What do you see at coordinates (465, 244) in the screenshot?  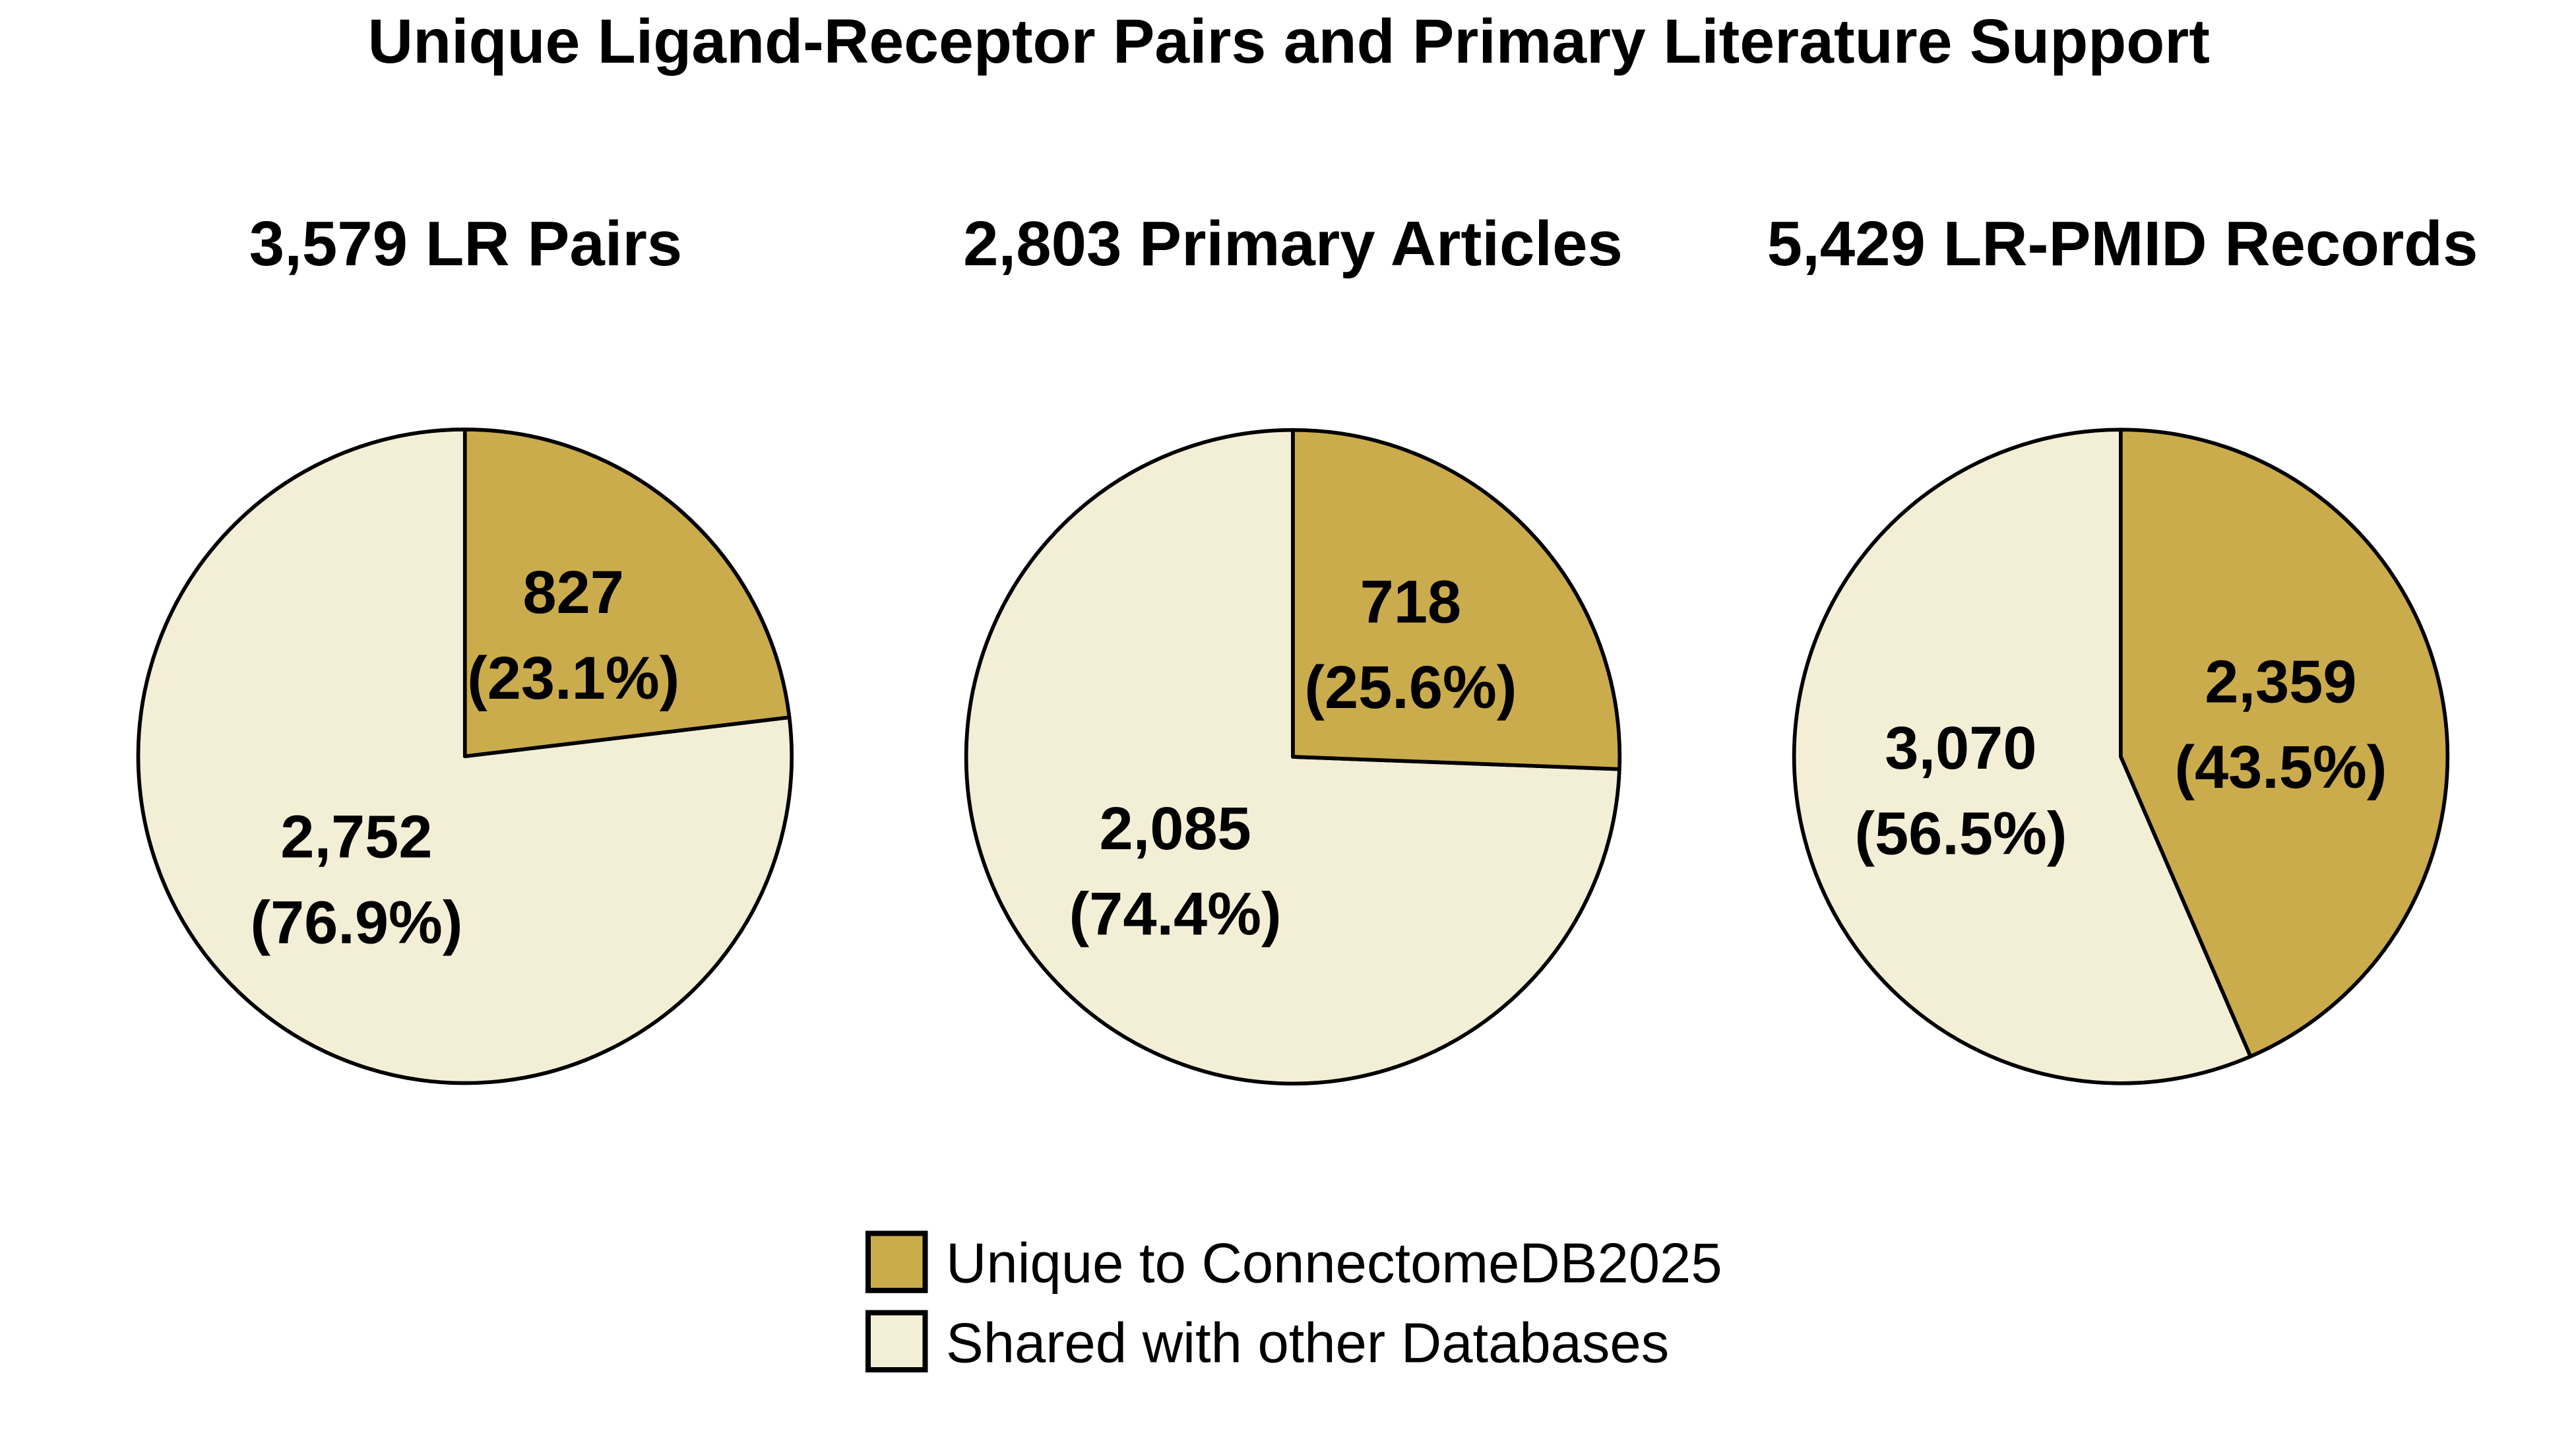 I see `svg-text: 3,579 LR Pairs` at bounding box center [465, 244].